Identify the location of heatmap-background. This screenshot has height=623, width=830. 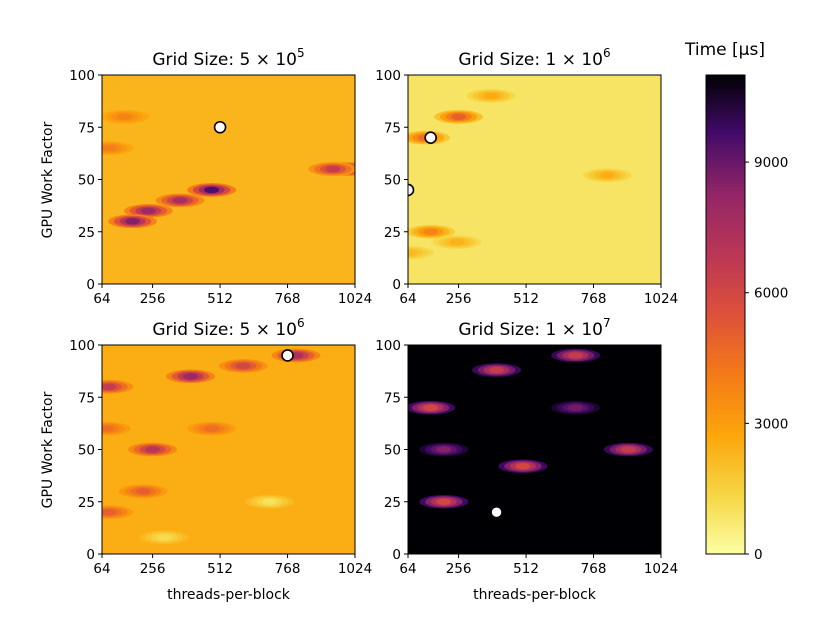
(228, 179).